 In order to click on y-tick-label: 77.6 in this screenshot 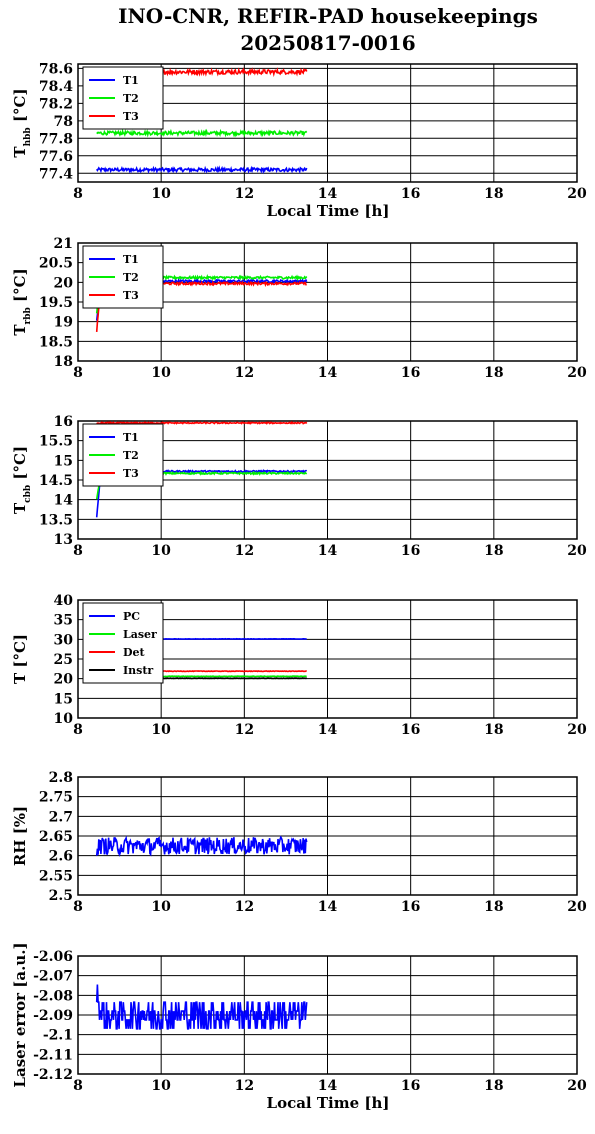, I will do `click(56, 157)`.